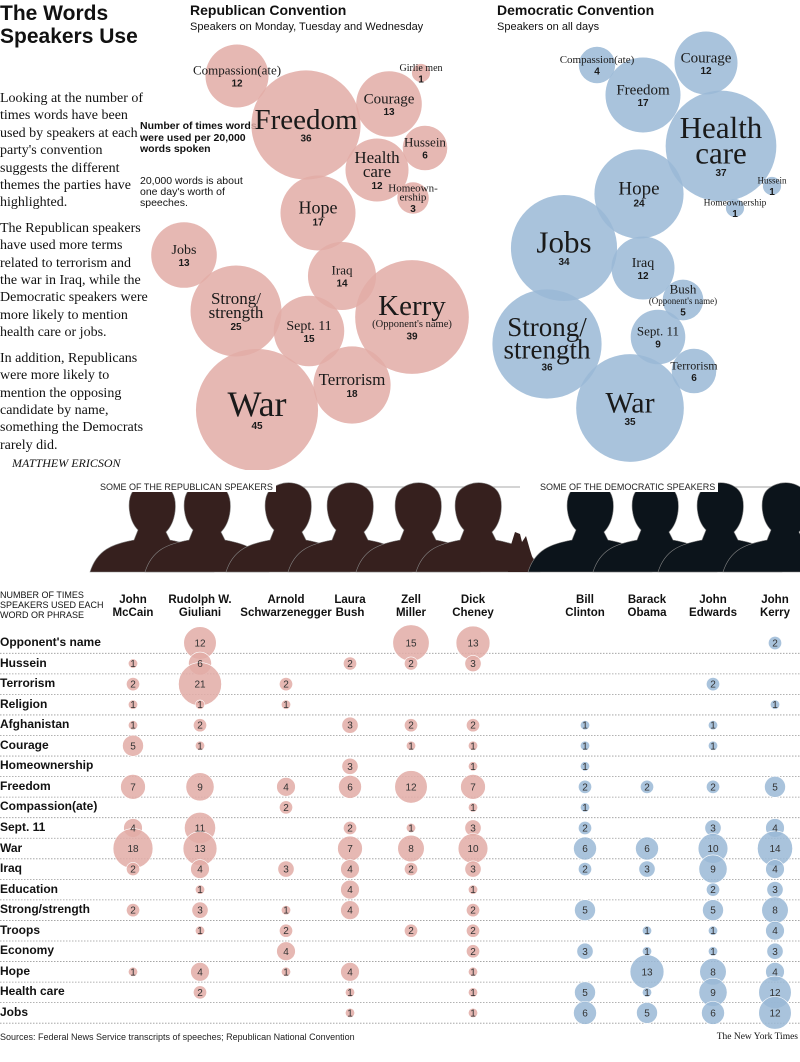 The height and width of the screenshot is (1062, 800). Describe the element at coordinates (35, 724) in the screenshot. I see `row-label: Afghanistan` at that location.